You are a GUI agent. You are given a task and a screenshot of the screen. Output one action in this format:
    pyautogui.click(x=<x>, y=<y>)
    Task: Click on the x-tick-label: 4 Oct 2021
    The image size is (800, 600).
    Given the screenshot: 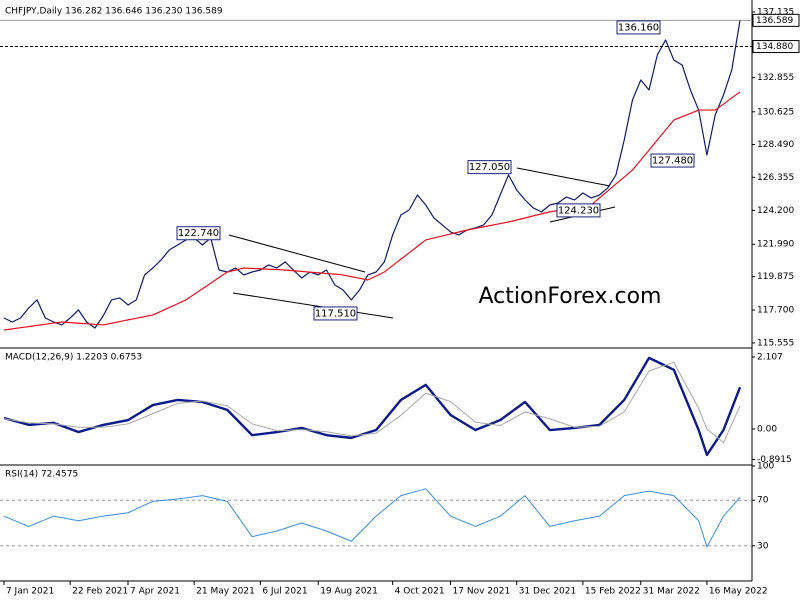 What is the action you would take?
    pyautogui.click(x=420, y=592)
    